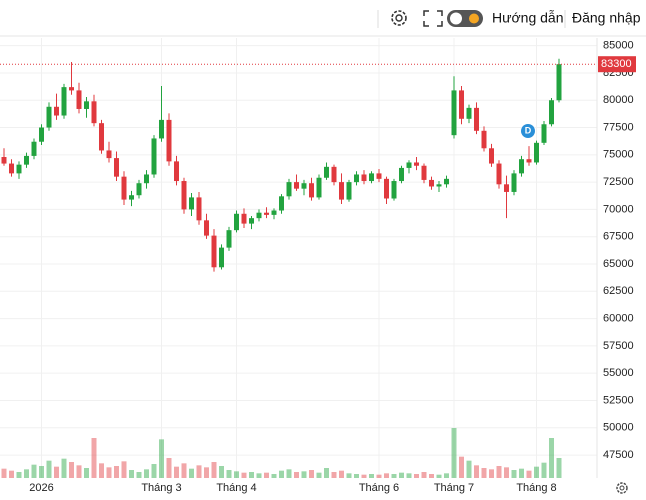 The image size is (646, 500). I want to click on y-tick-label: 62500, so click(618, 291).